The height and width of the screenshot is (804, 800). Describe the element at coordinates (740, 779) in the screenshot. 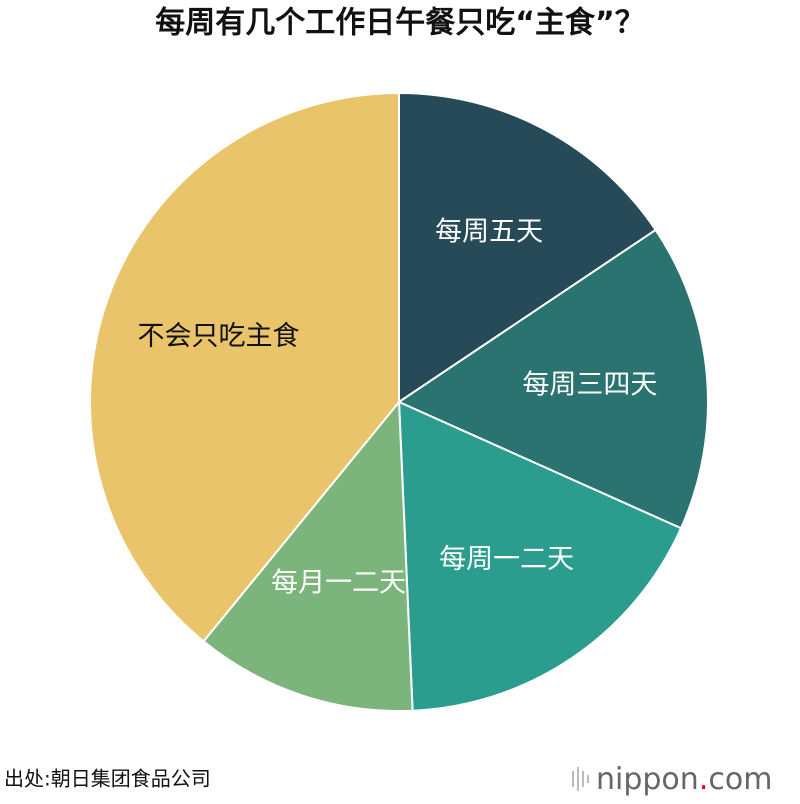

I see `logo-suffix: com` at that location.